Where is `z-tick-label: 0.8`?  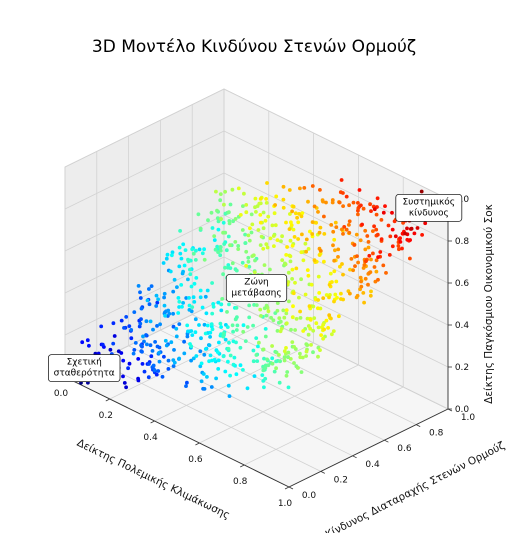 z-tick-label: 0.8 is located at coordinates (462, 242).